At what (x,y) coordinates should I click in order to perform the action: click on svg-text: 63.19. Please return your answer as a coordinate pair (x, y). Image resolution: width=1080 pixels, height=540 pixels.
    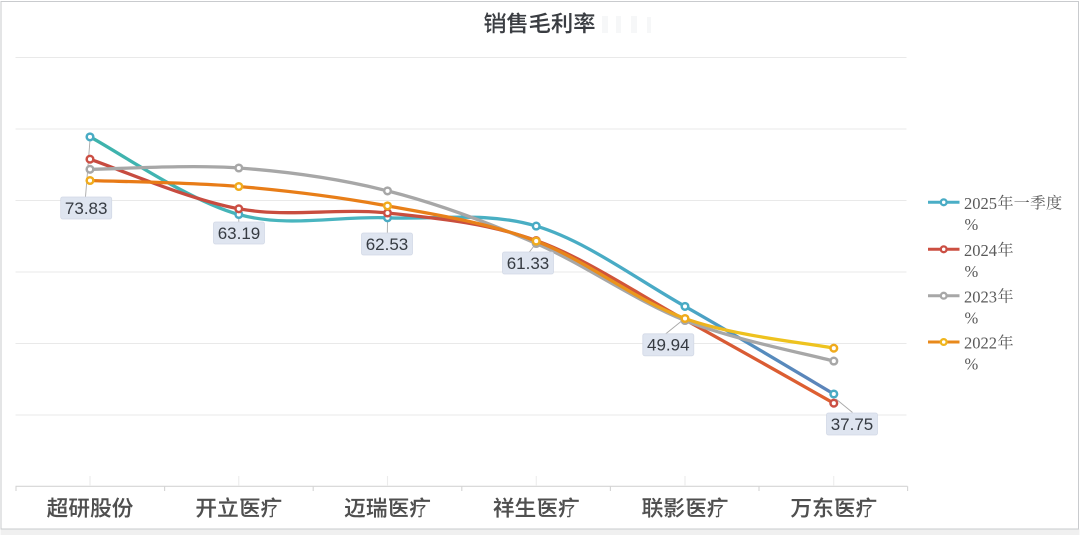
    Looking at the image, I should click on (239, 233).